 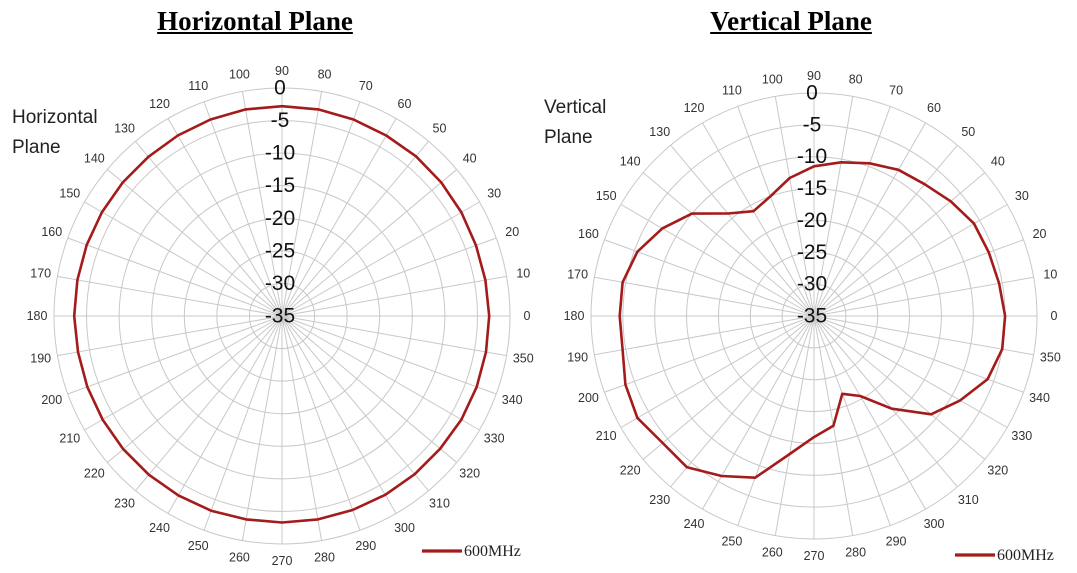 I want to click on angle-tick-label: 230, so click(x=124, y=504).